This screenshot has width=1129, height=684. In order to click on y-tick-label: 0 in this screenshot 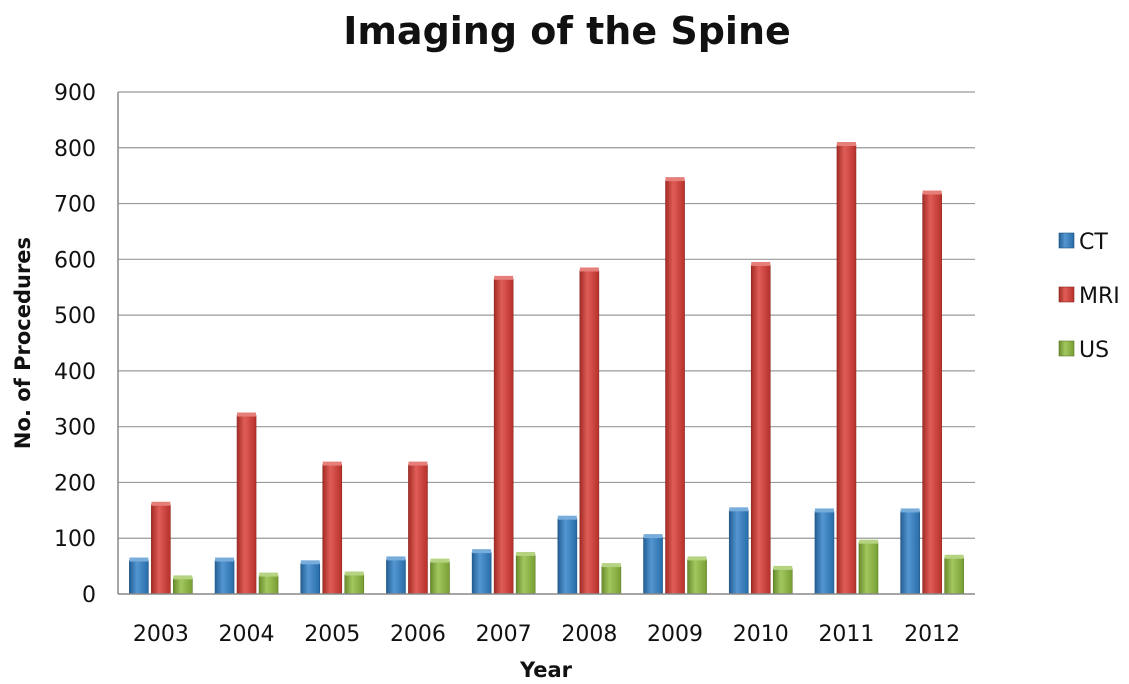, I will do `click(89, 595)`.